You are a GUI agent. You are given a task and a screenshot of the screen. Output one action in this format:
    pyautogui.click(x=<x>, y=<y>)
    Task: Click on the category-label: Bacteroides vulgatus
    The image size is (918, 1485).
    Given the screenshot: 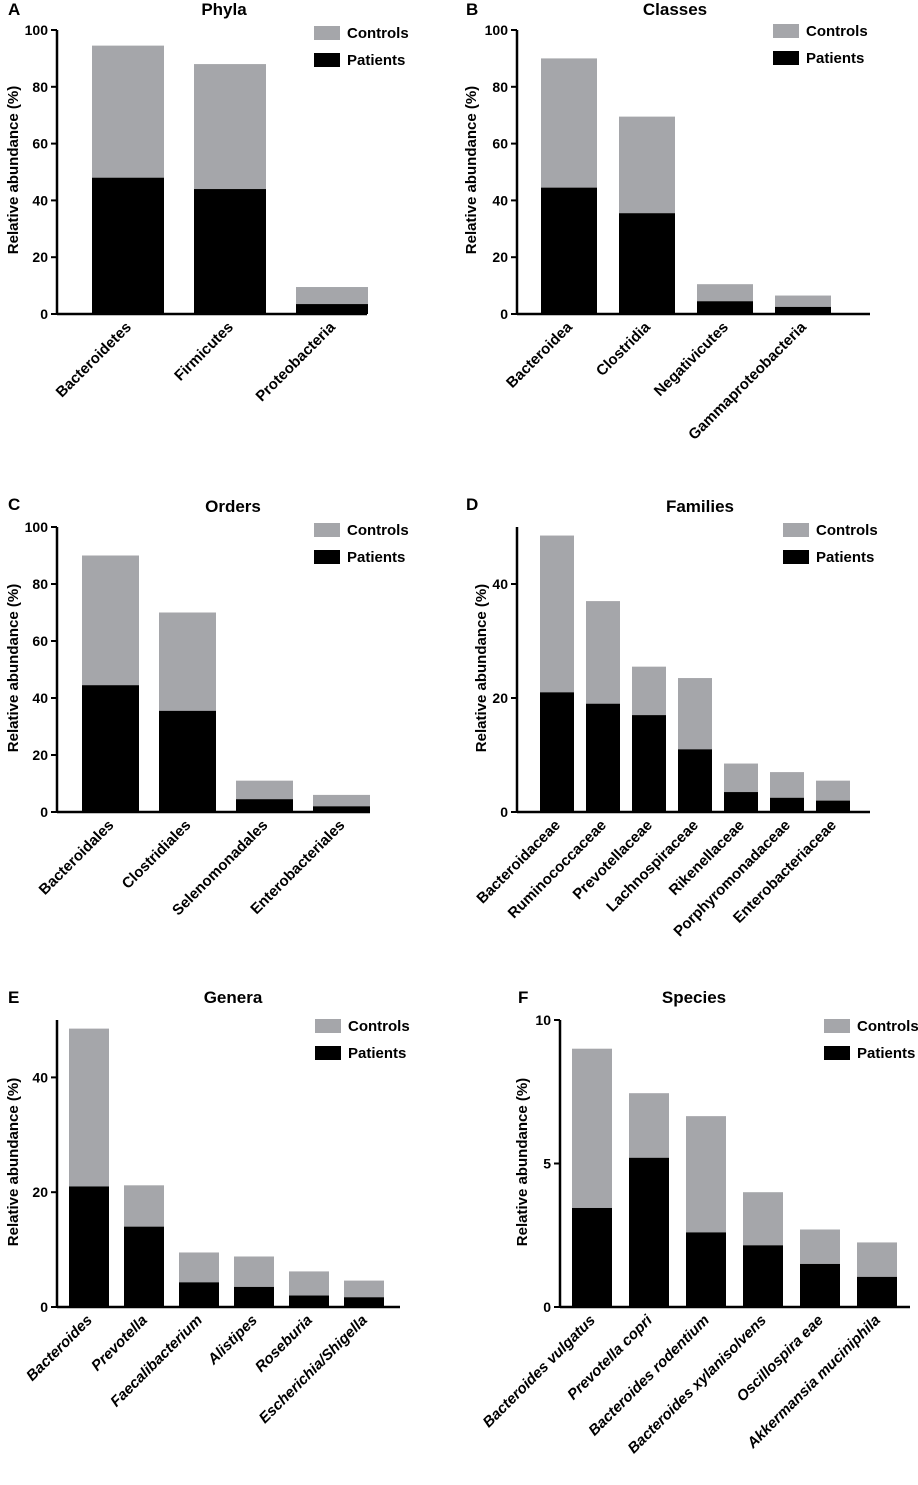 What is the action you would take?
    pyautogui.click(x=539, y=1371)
    